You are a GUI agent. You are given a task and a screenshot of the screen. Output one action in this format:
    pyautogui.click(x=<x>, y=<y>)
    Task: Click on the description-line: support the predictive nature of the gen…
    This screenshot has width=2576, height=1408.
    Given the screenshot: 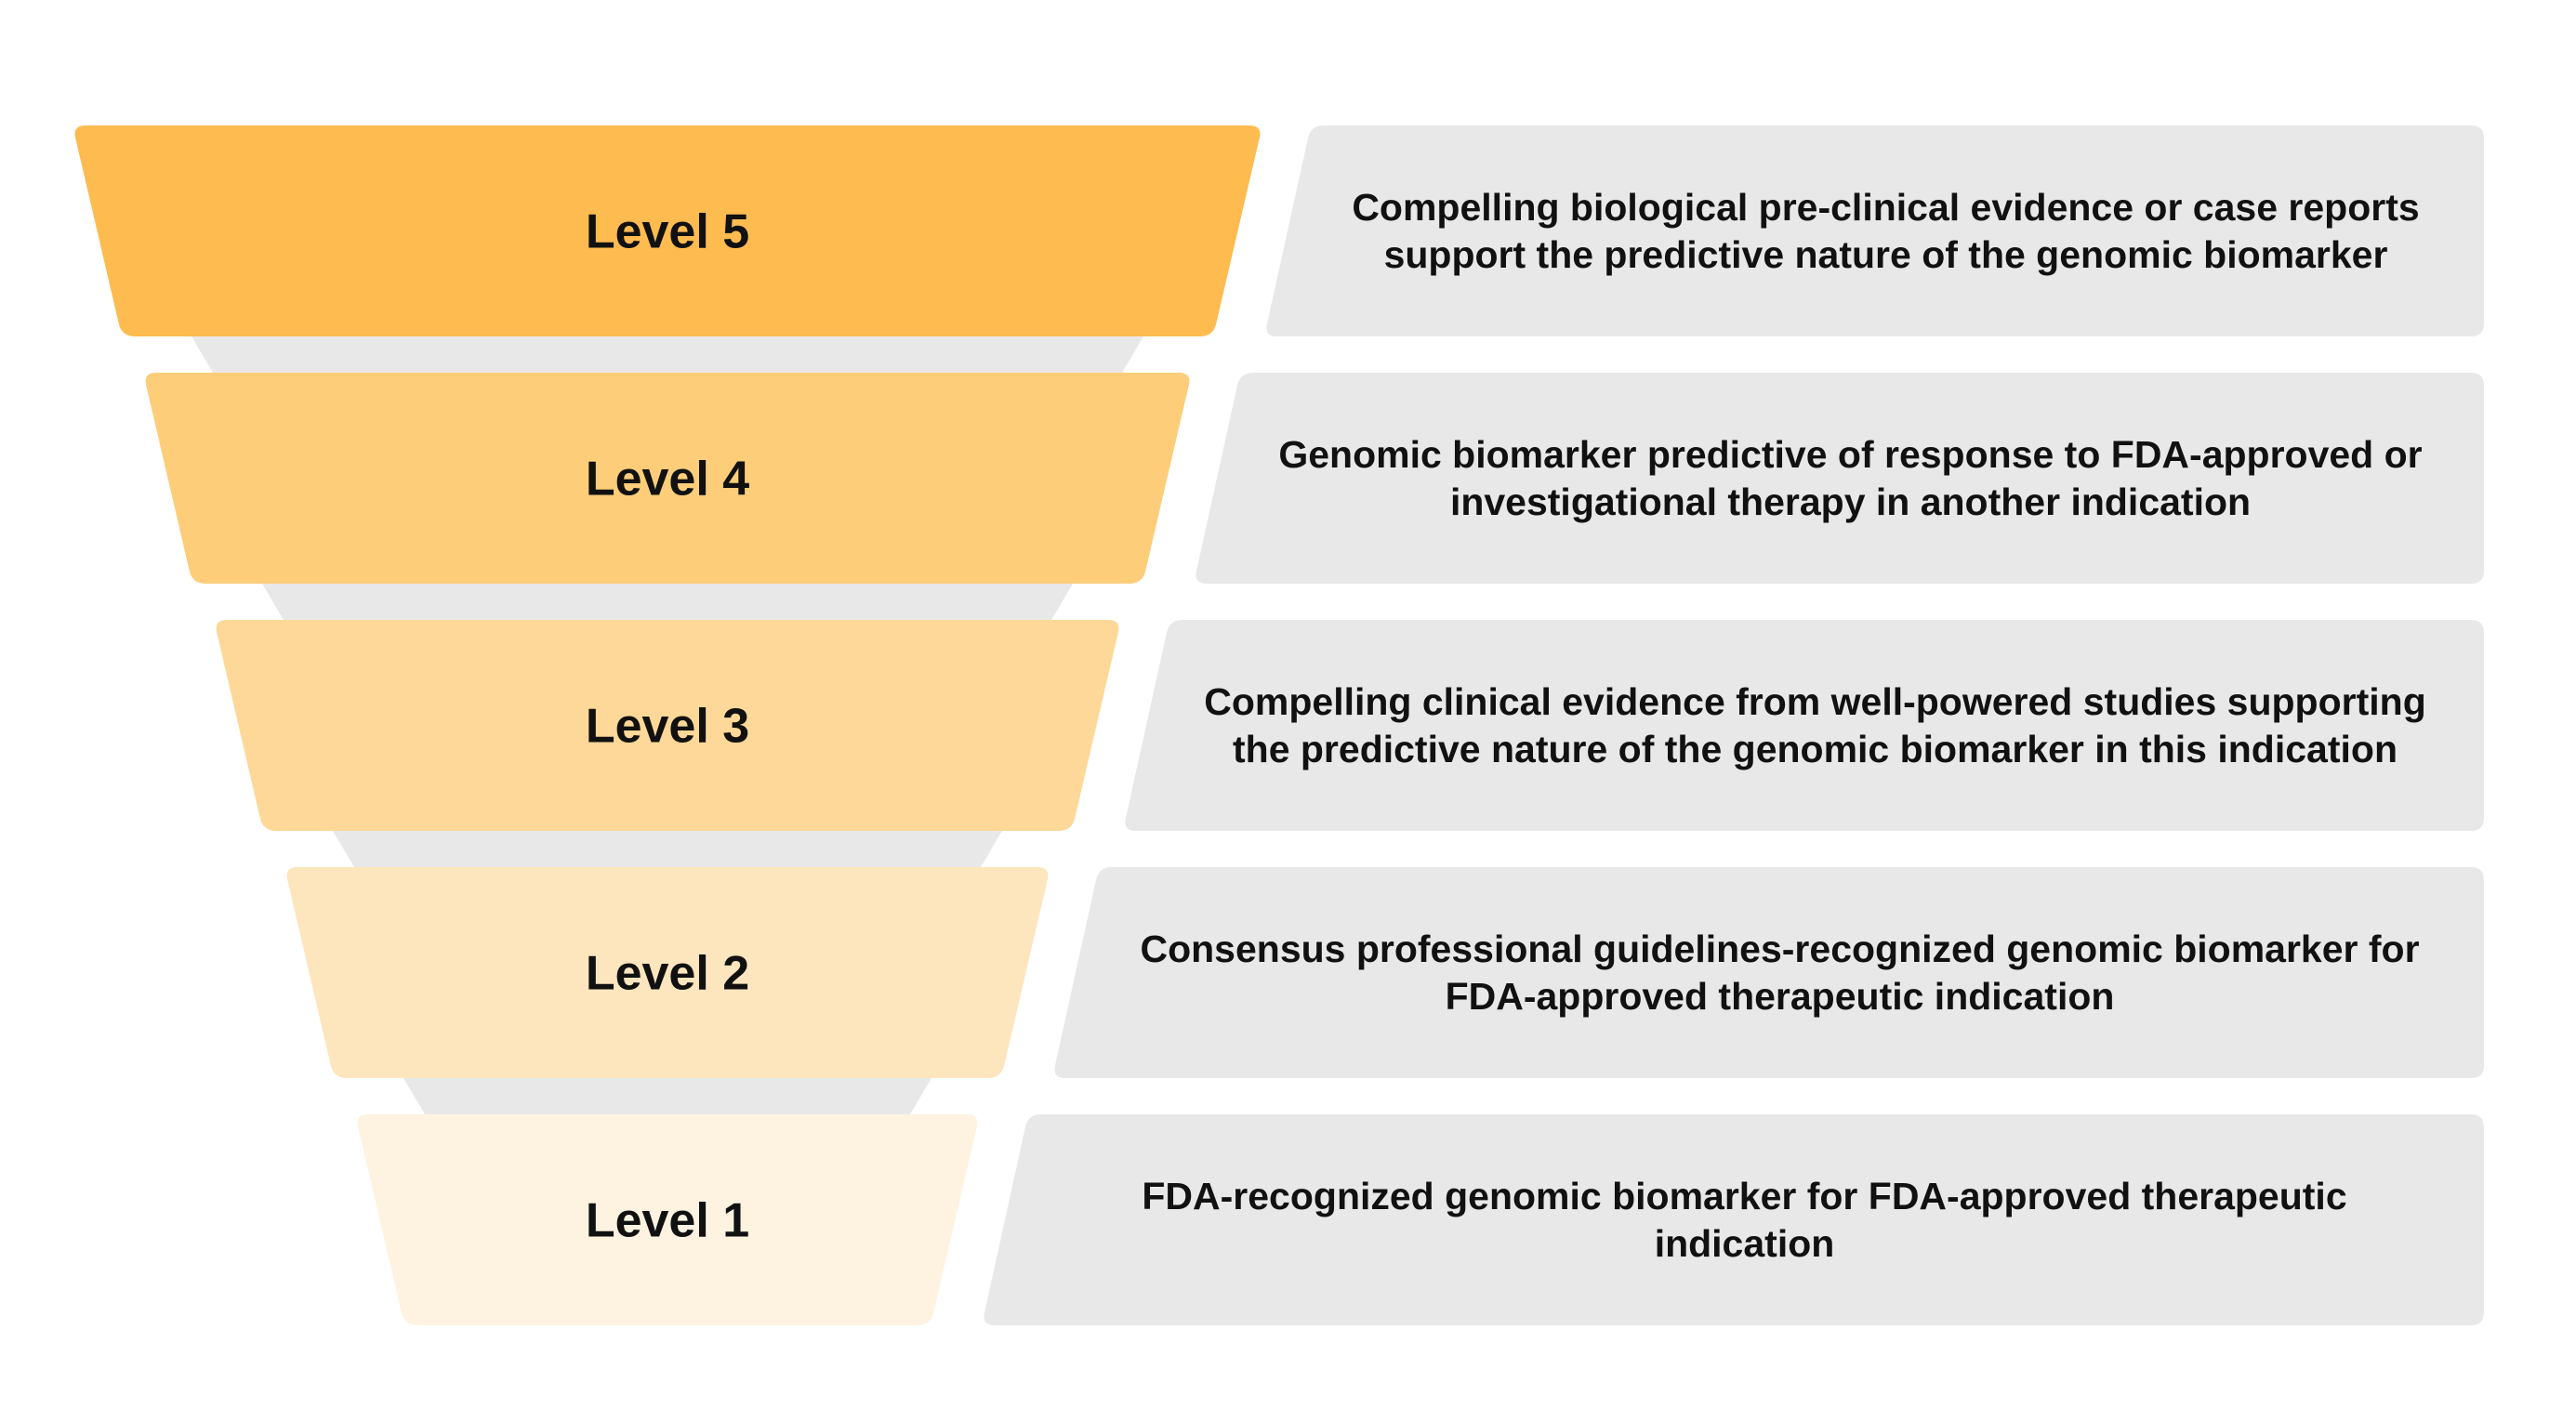 What is the action you would take?
    pyautogui.click(x=1886, y=254)
    